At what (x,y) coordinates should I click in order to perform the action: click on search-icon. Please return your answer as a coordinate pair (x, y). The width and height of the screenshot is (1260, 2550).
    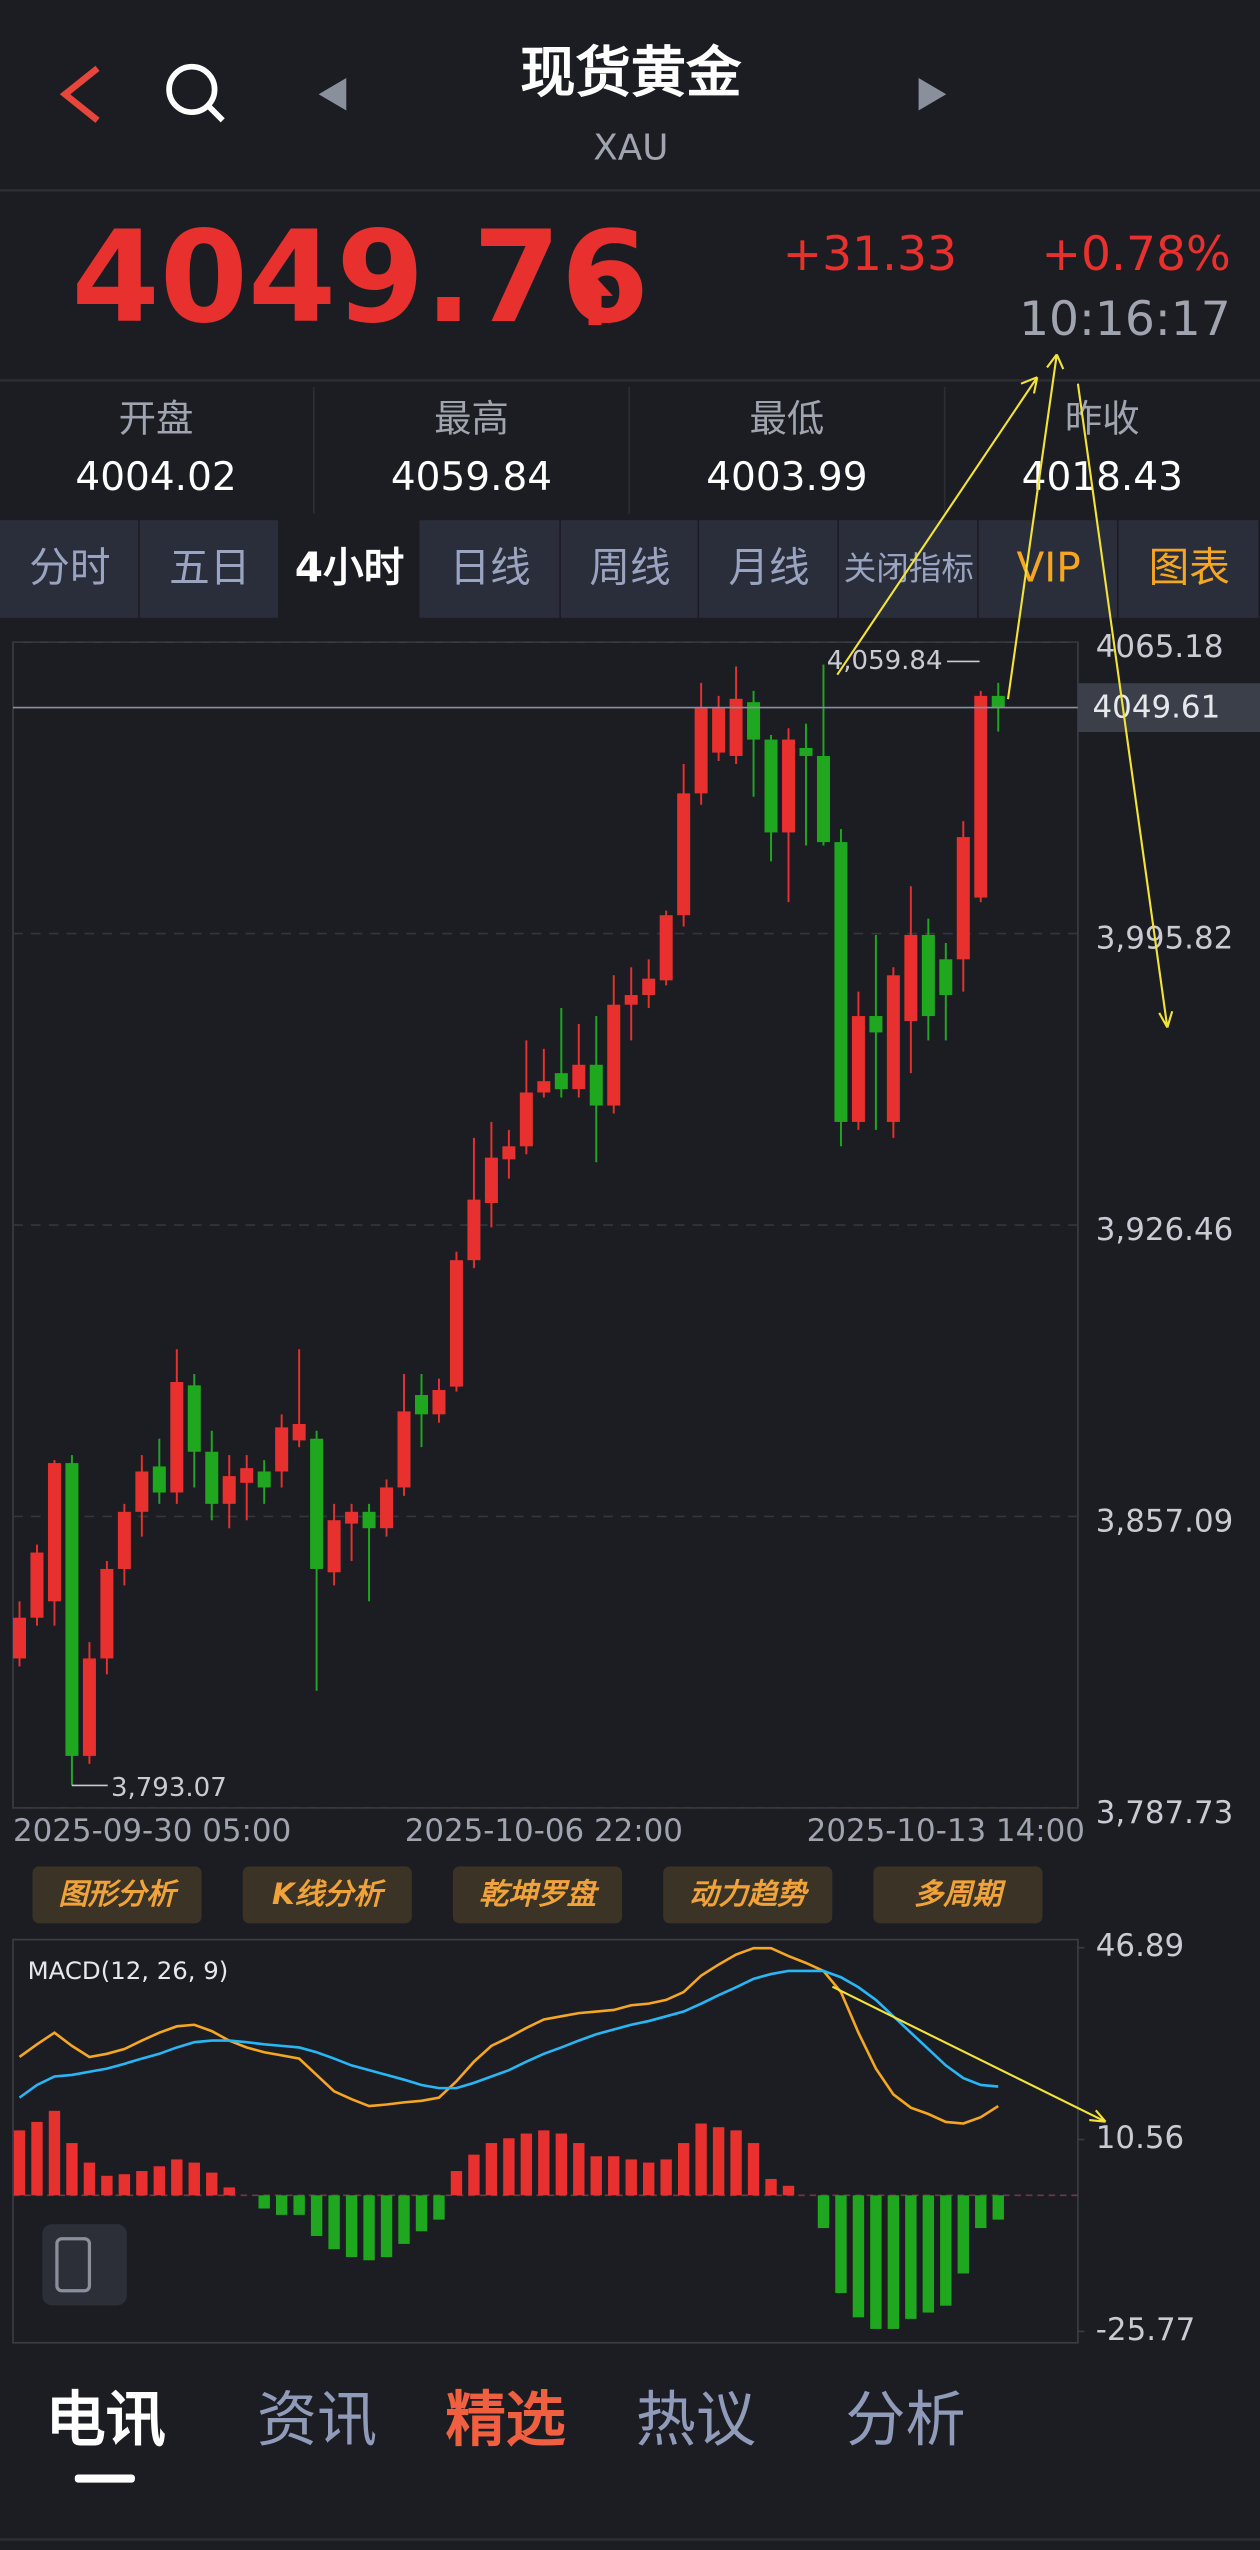
    Looking at the image, I should click on (192, 89).